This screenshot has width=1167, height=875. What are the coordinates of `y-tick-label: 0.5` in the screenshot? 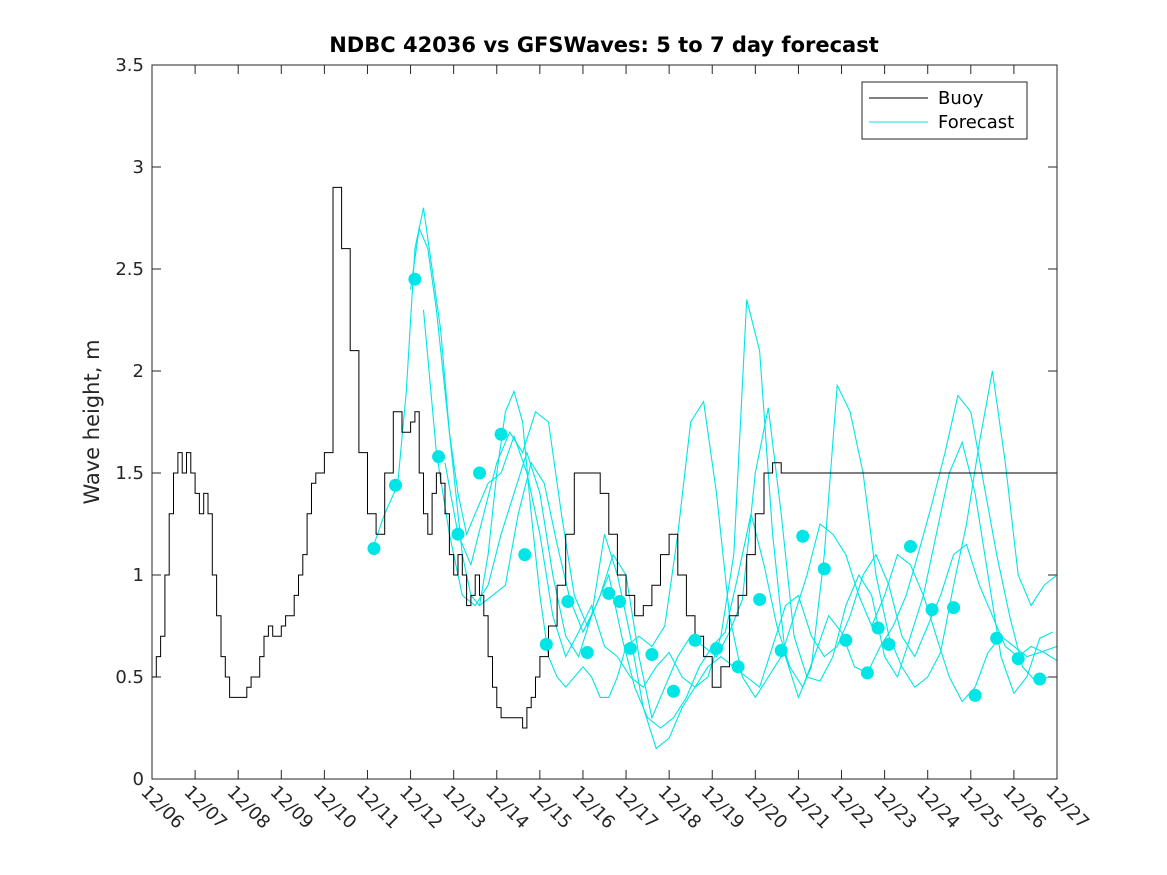 It's located at (129, 677).